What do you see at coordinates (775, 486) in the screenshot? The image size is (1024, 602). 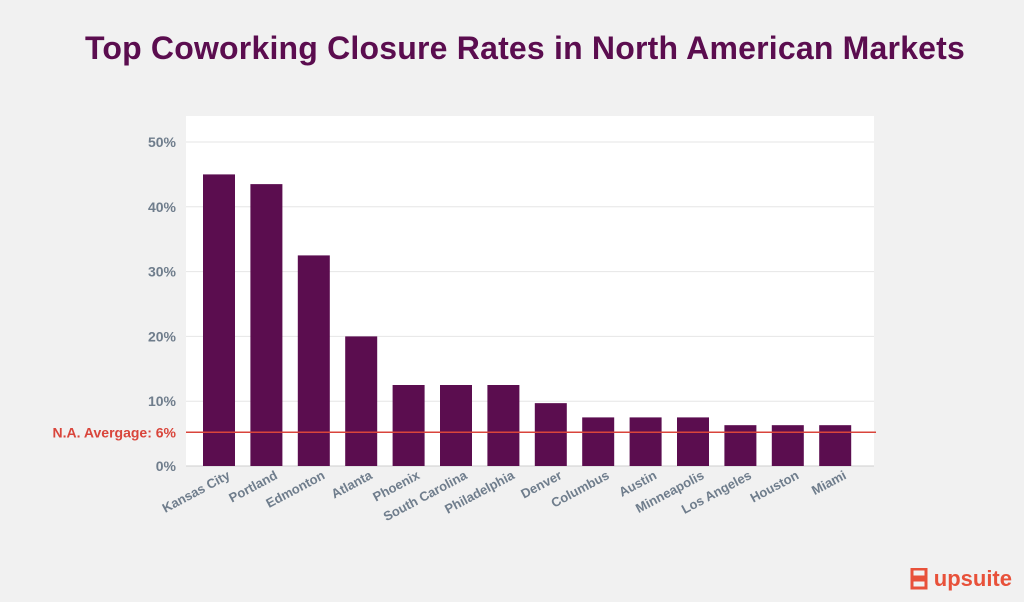 I see `x-tick-label: Houston` at bounding box center [775, 486].